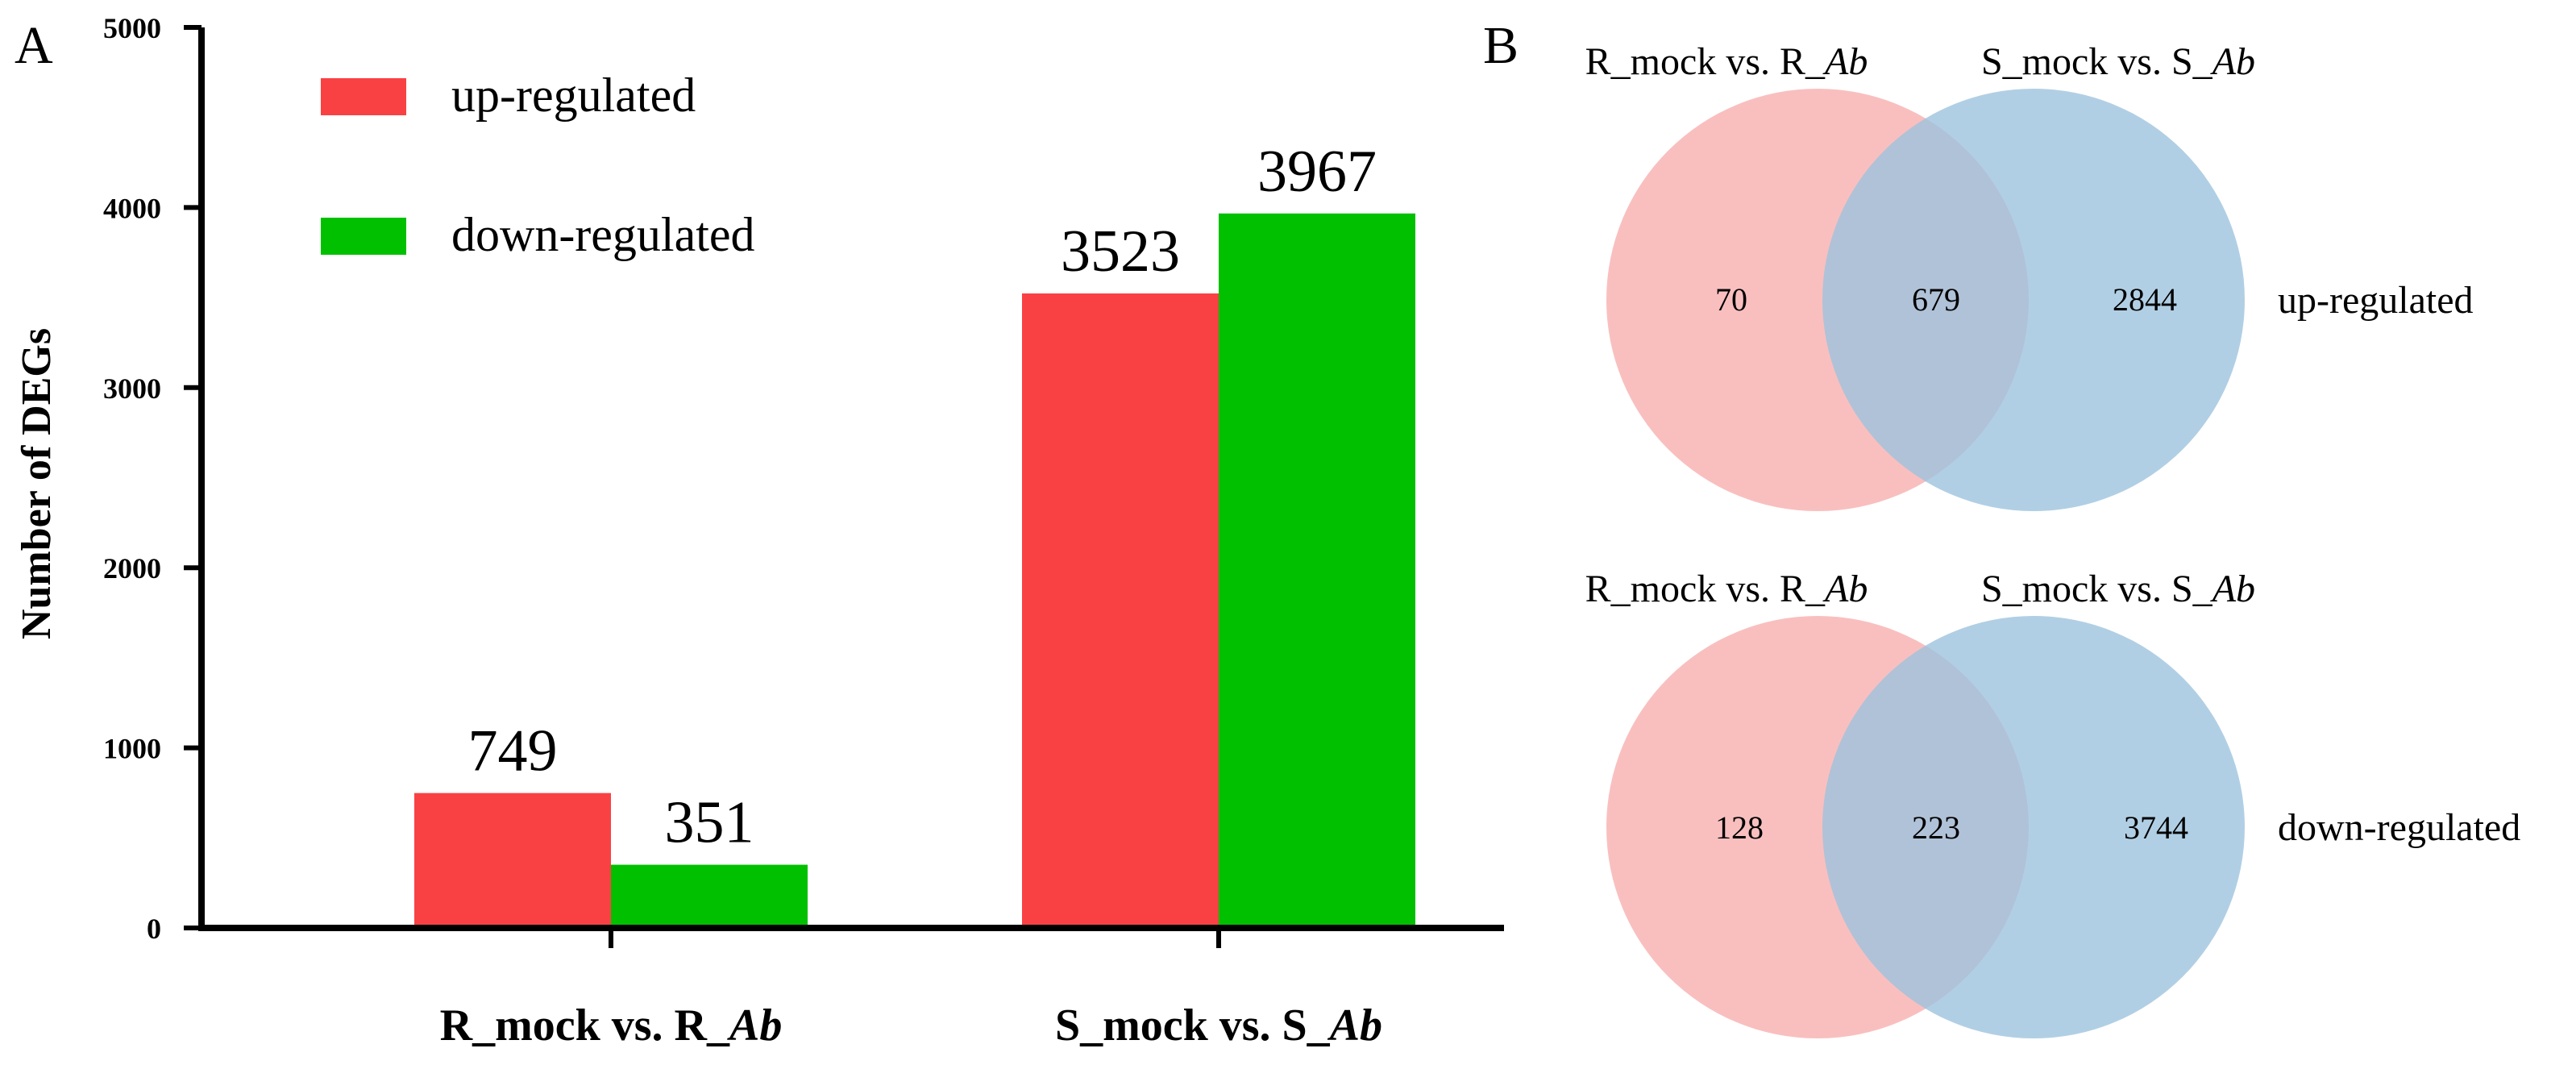 The width and height of the screenshot is (2576, 1065). What do you see at coordinates (1731, 299) in the screenshot?
I see `venn-up-only-a: 70` at bounding box center [1731, 299].